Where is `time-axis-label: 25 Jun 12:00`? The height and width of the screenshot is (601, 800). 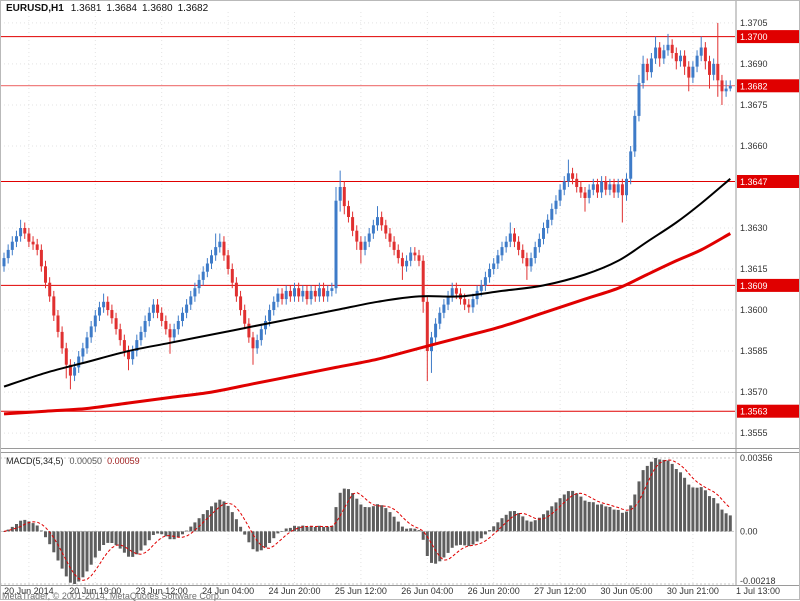 time-axis-label: 25 Jun 12:00 is located at coordinates (361, 591).